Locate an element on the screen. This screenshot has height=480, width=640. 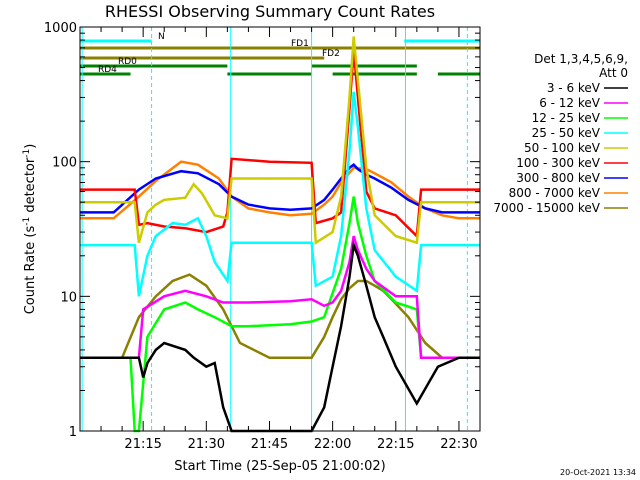
legend-header-line2: Att 0 is located at coordinates (613, 73).